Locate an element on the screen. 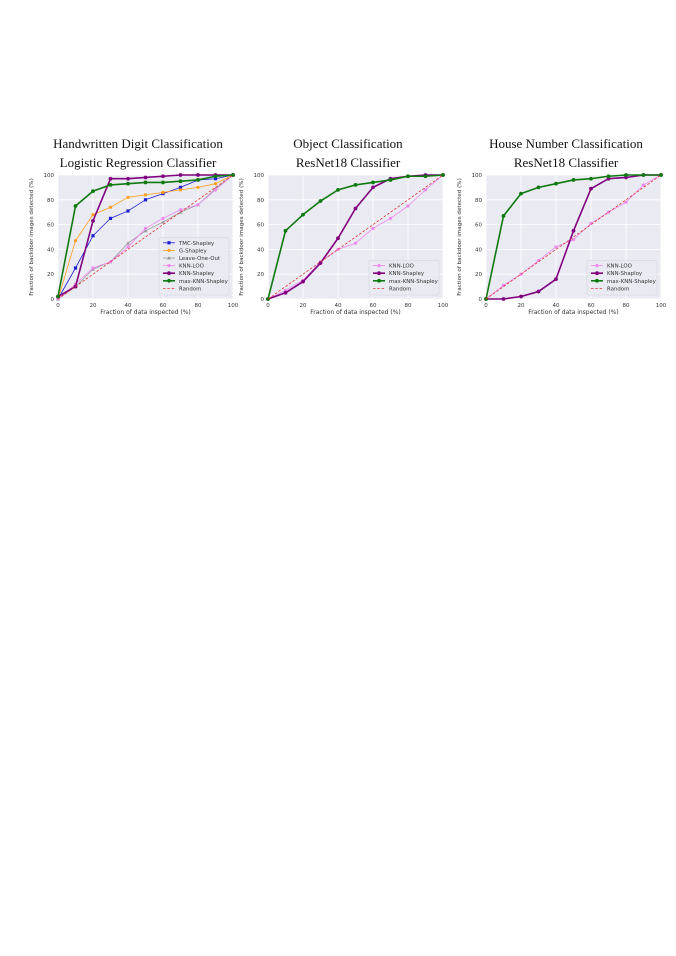 This screenshot has height=956, width=676. legend-entry-leave-one-out: Leave-One-Out is located at coordinates (199, 259).